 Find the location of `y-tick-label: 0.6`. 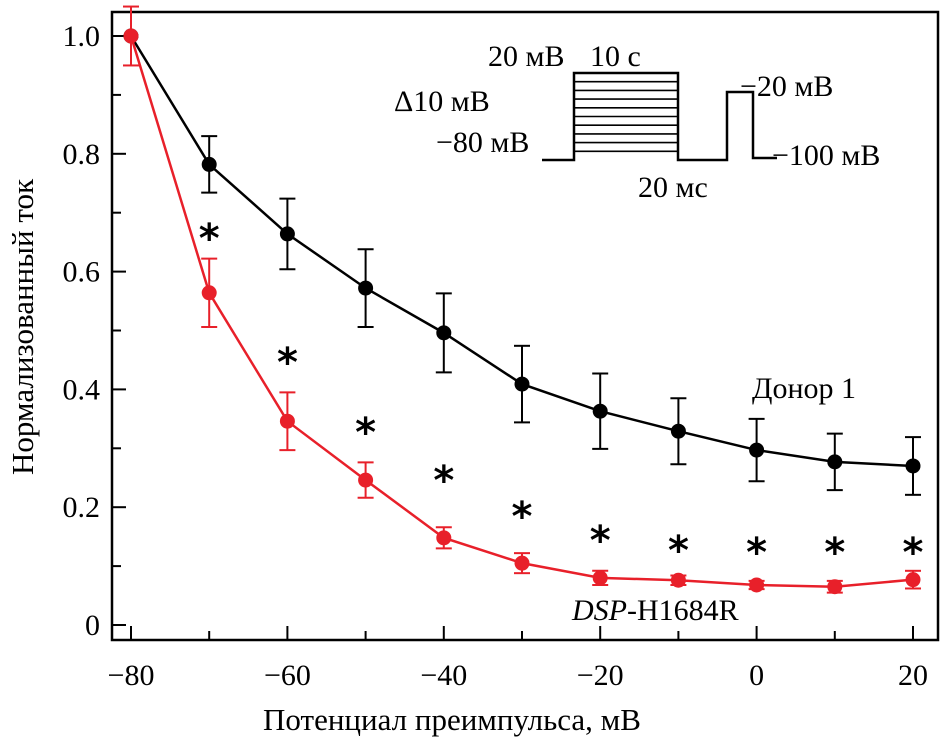

y-tick-label: 0.6 is located at coordinates (82, 272).